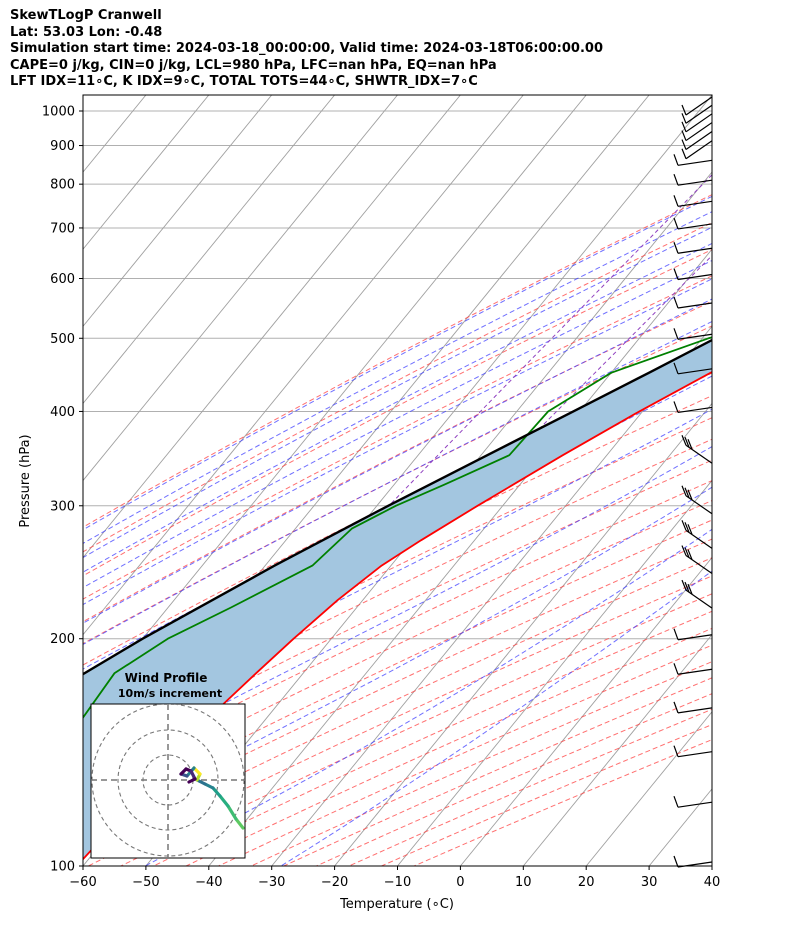 The image size is (794, 937). What do you see at coordinates (62, 146) in the screenshot?
I see `y-tick-label: 900` at bounding box center [62, 146].